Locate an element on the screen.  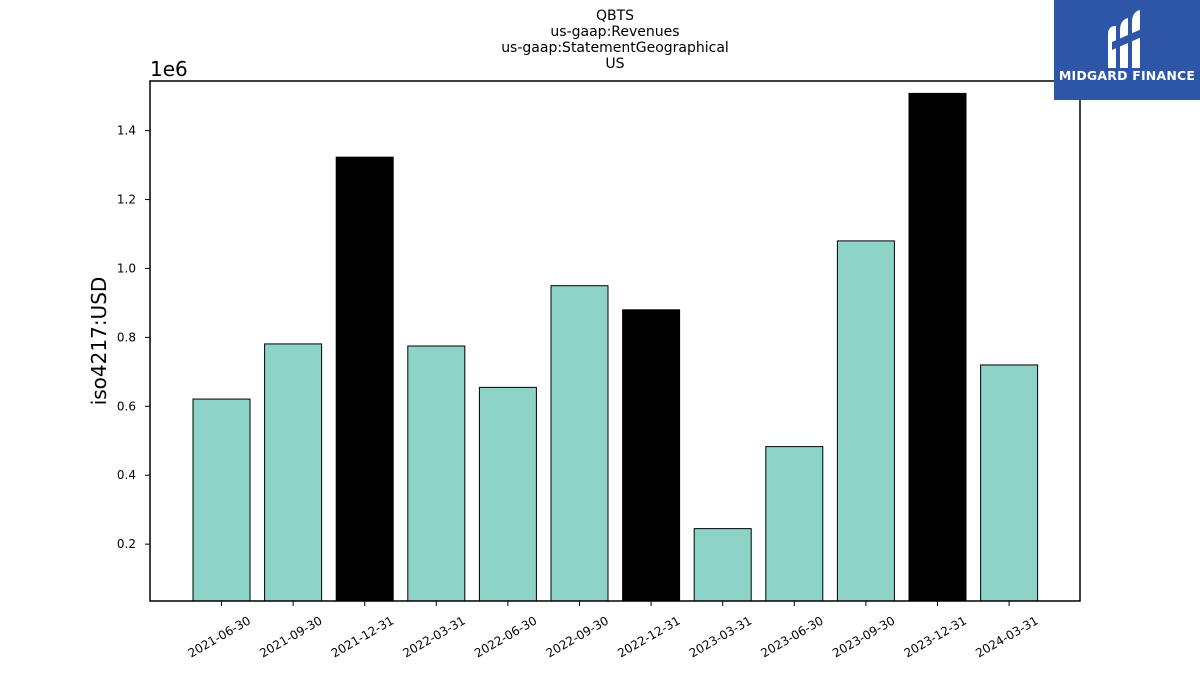
x-tick-label: 2022-09-30 is located at coordinates (577, 636).